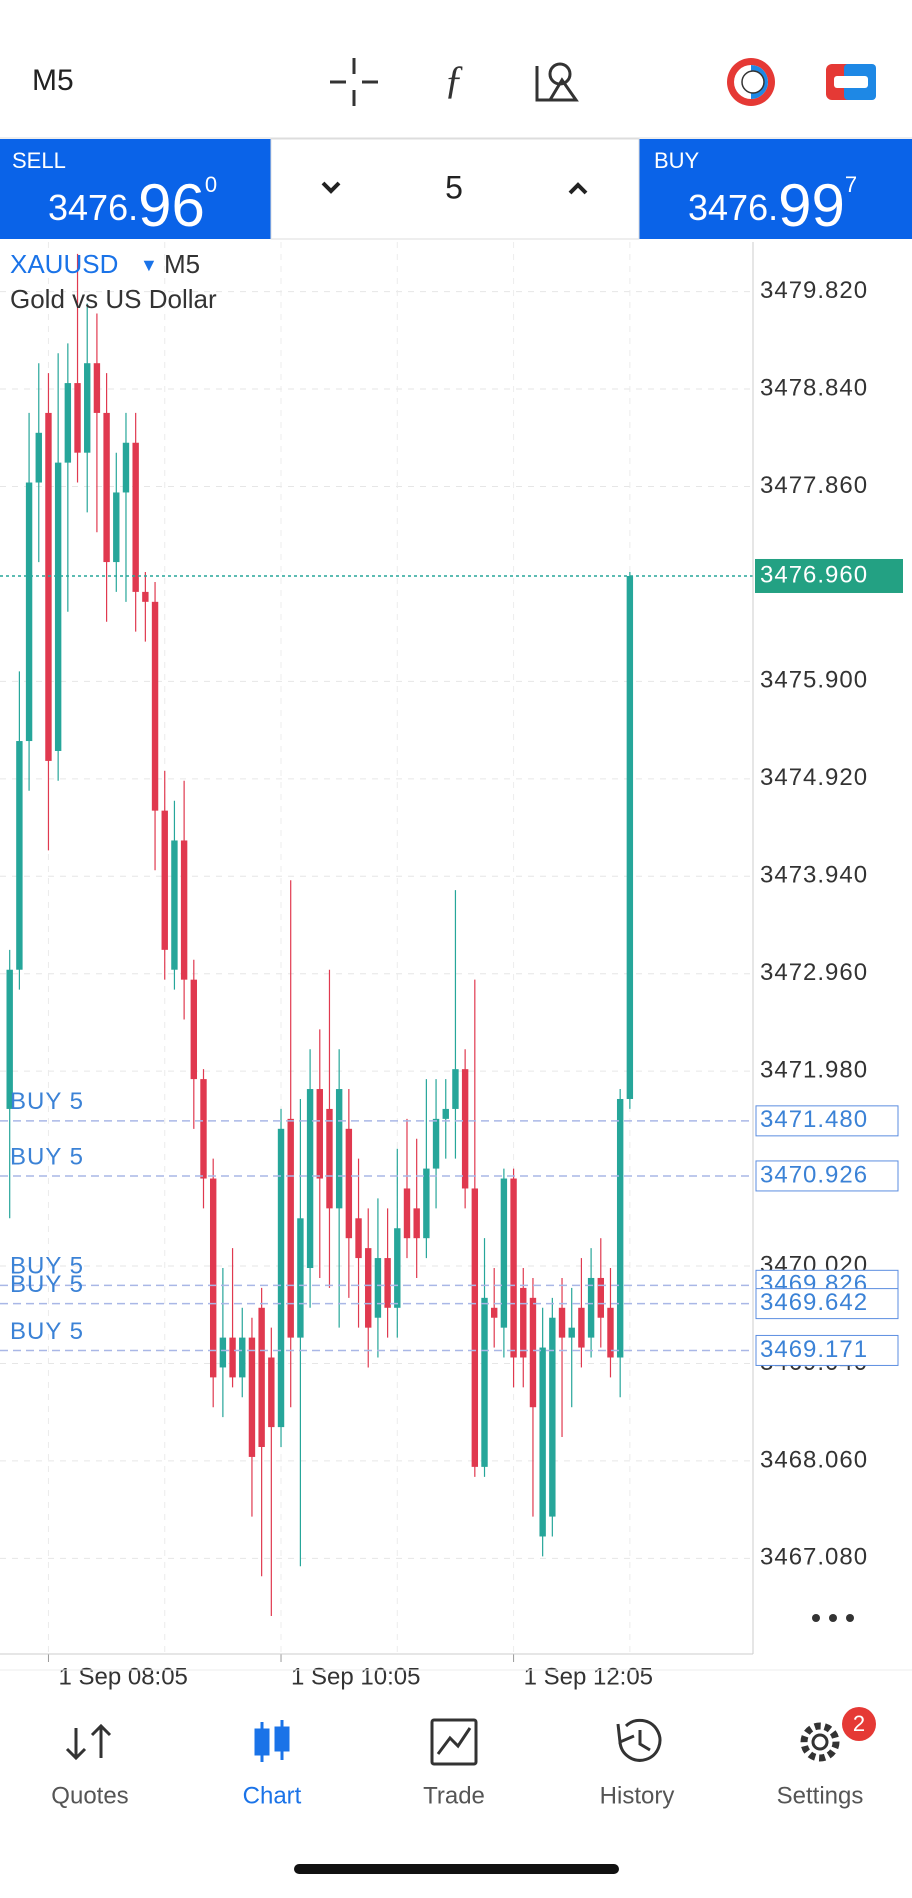  Describe the element at coordinates (814, 680) in the screenshot. I see `y-tick-label: 3475.900` at that location.